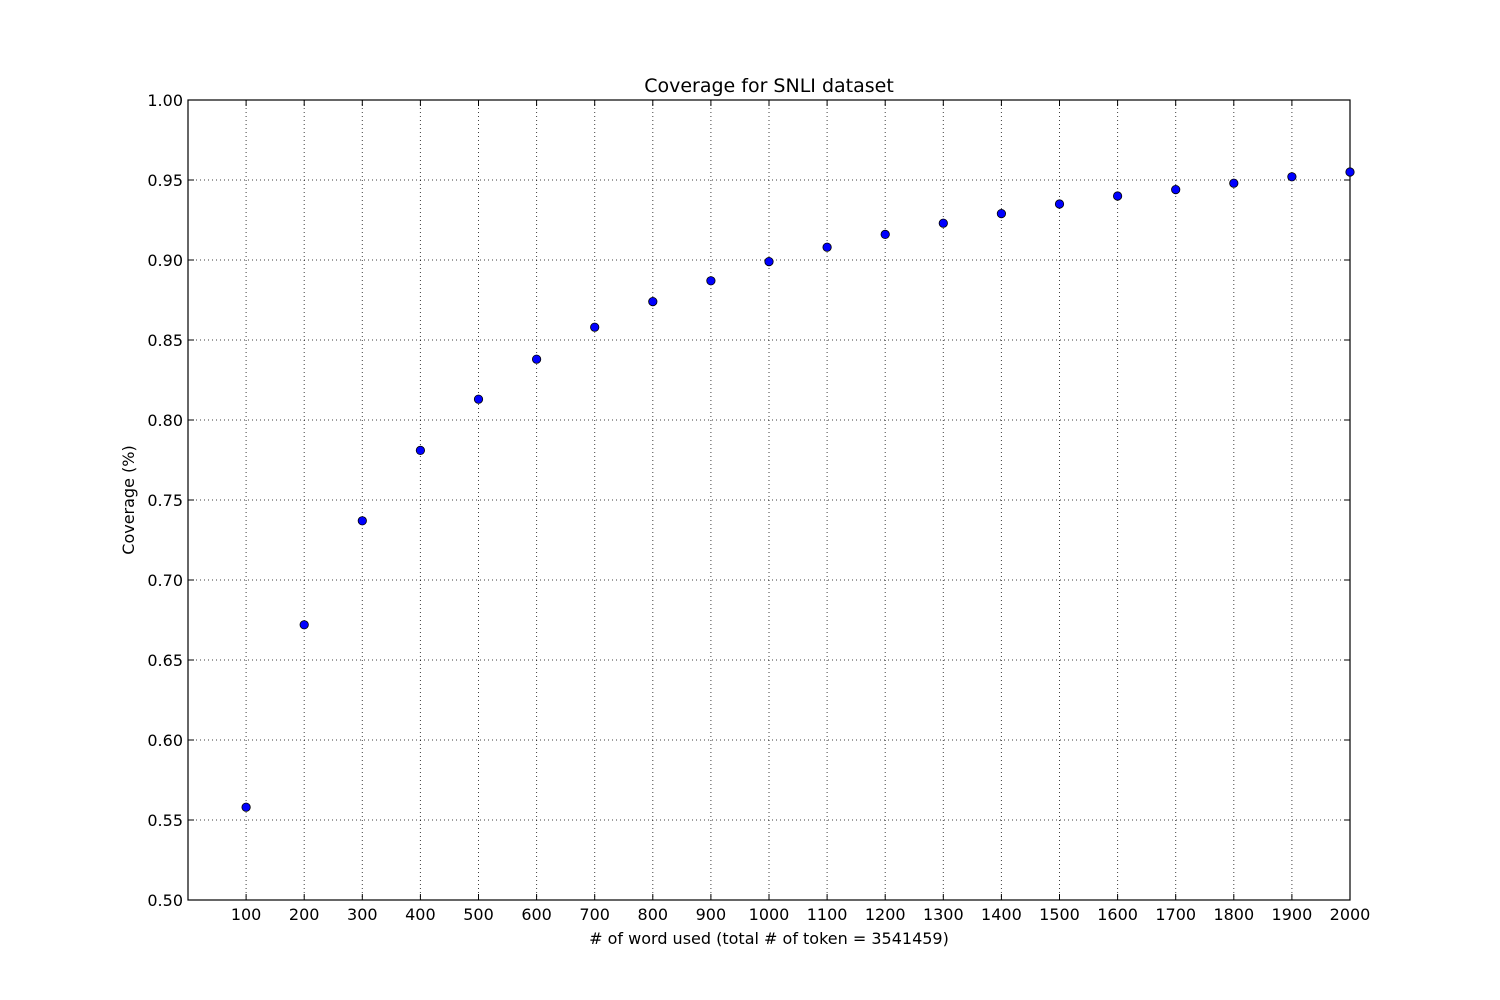 The image size is (1500, 1000). Describe the element at coordinates (594, 914) in the screenshot. I see `x-tick-label: 700` at that location.